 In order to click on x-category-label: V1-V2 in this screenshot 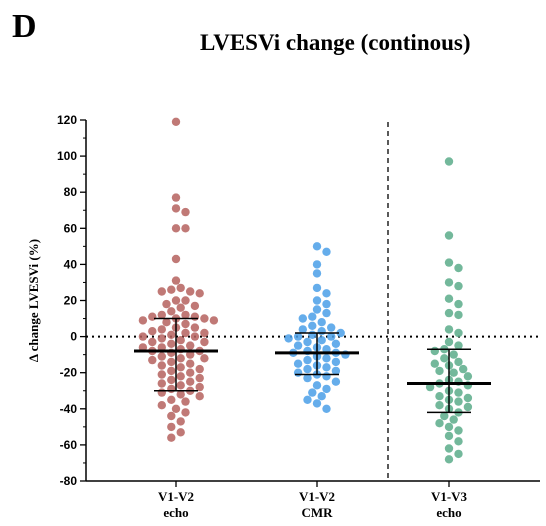, I will do `click(317, 496)`.